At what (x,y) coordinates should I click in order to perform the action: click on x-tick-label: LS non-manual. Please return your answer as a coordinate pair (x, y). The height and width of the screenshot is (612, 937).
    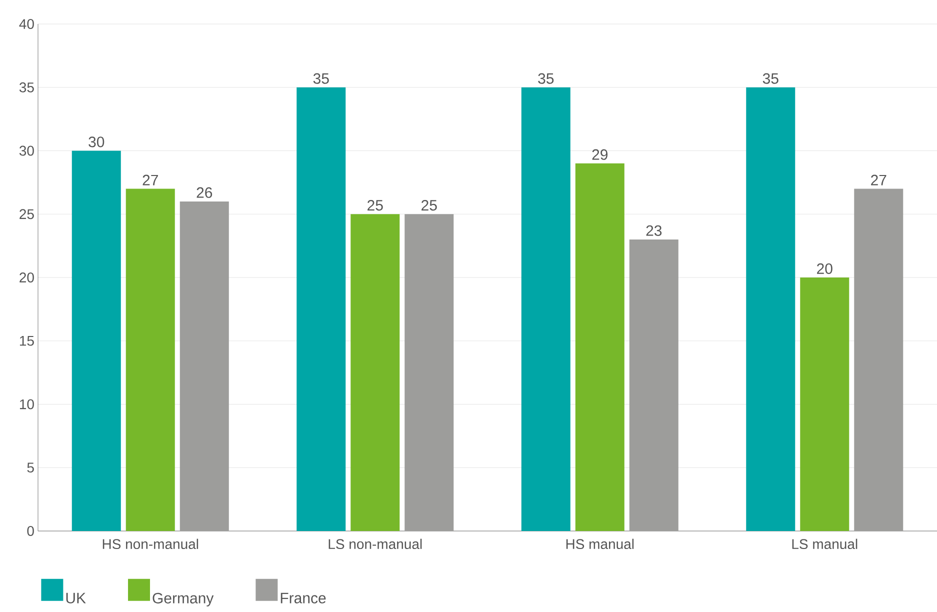
    Looking at the image, I should click on (375, 544).